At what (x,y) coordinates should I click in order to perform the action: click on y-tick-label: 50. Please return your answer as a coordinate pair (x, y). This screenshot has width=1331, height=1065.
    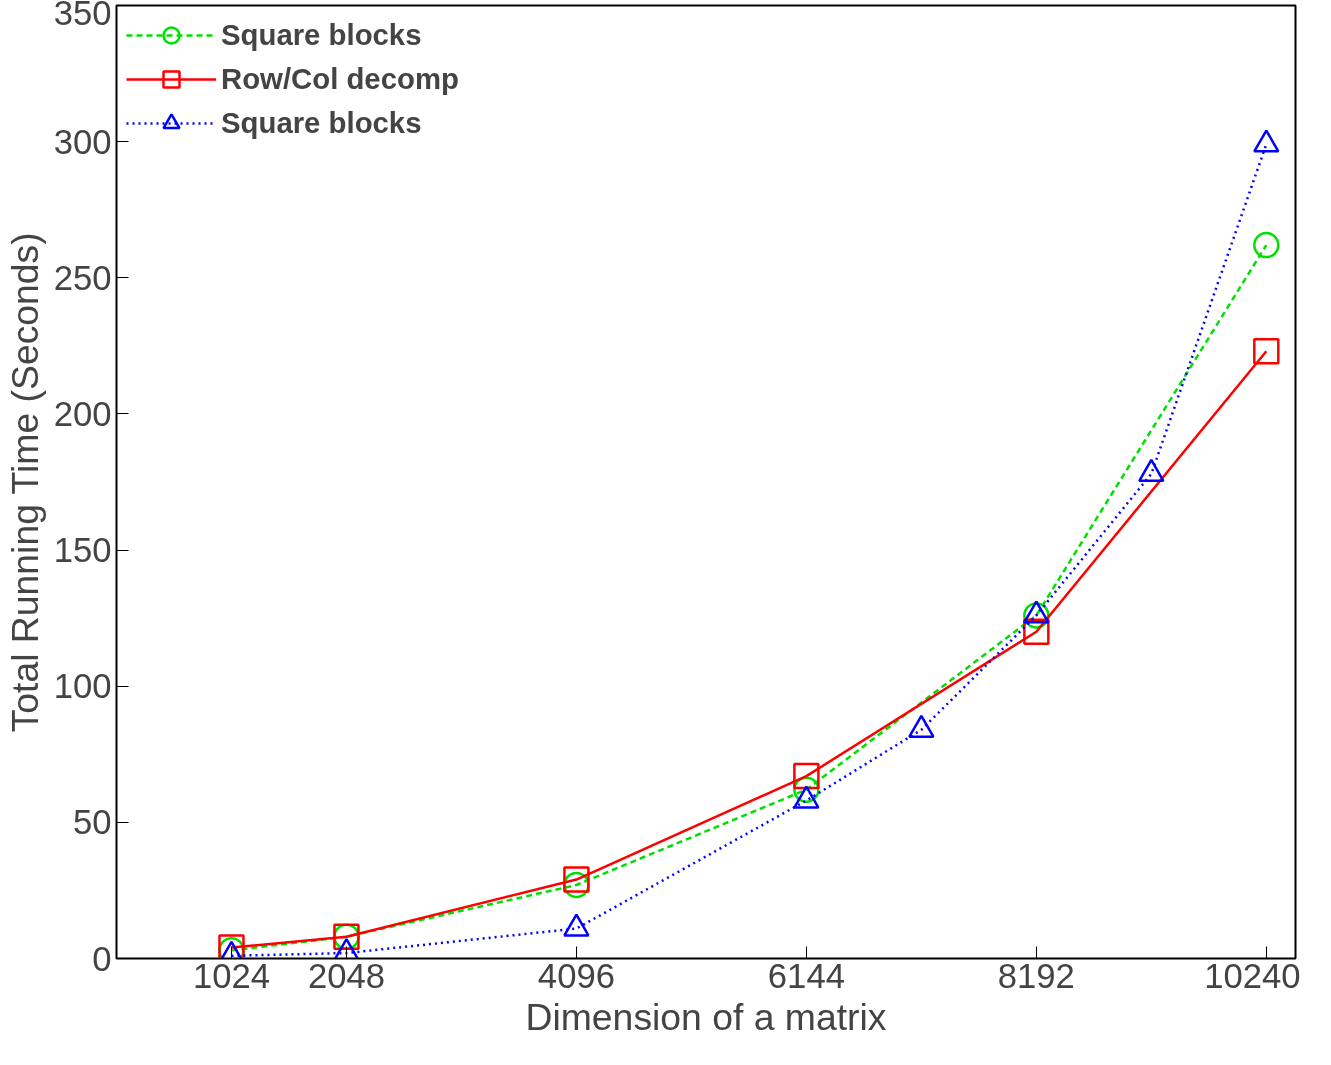
    Looking at the image, I should click on (92, 822).